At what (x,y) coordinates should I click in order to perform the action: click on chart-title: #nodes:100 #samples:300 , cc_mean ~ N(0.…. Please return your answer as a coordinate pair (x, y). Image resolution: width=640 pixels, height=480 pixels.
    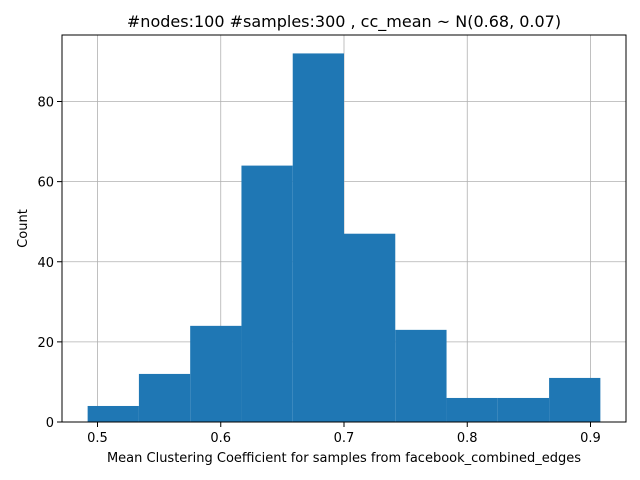
    Looking at the image, I should click on (344, 22).